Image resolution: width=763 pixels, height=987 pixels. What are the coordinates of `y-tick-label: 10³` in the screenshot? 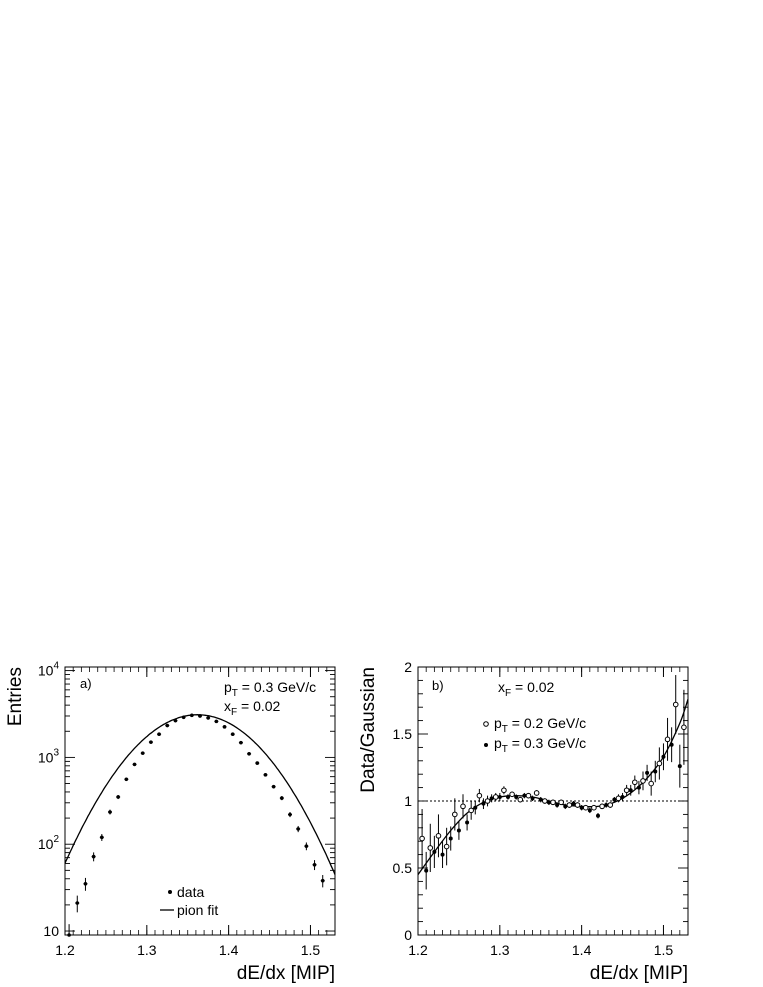 It's located at (49, 756).